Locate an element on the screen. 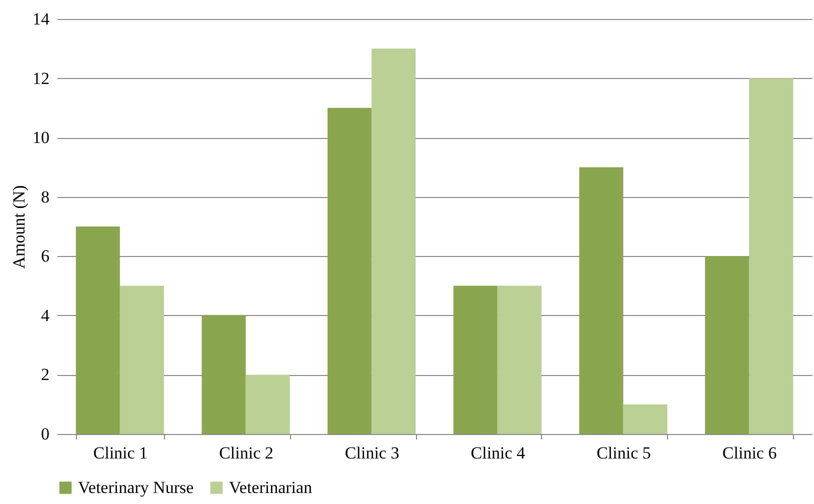 The image size is (814, 504). x-tick-label: Clinic 6 is located at coordinates (749, 453).